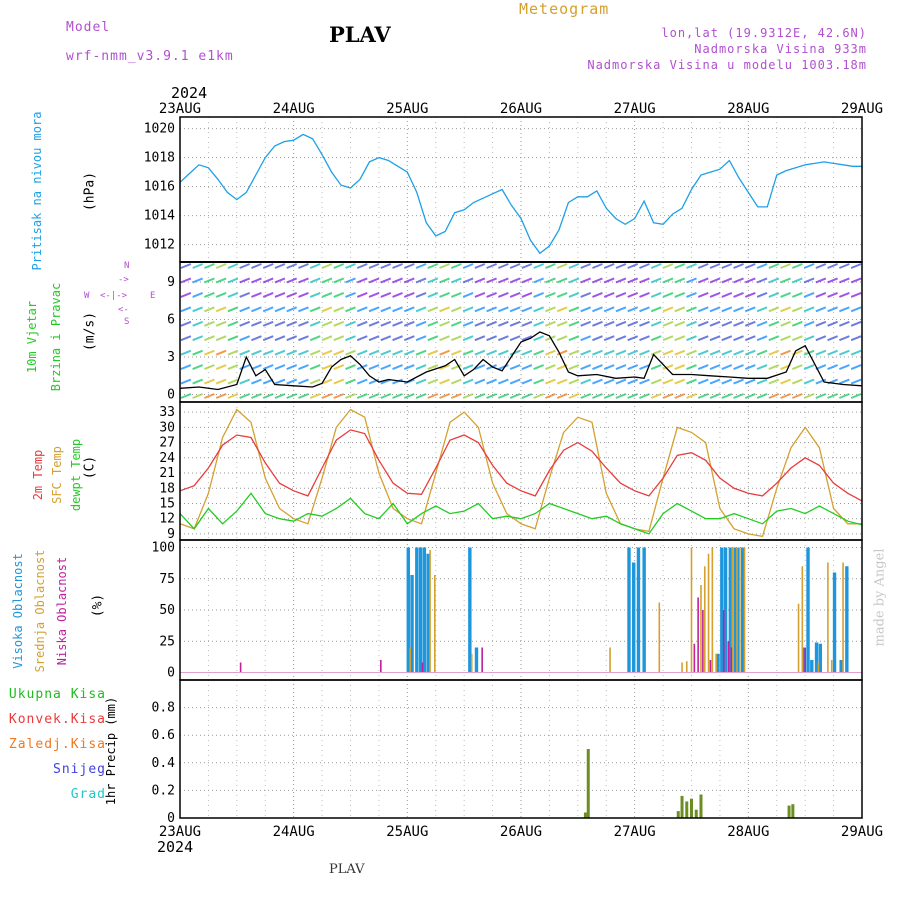  I want to click on y-tick-label: 18, so click(167, 488).